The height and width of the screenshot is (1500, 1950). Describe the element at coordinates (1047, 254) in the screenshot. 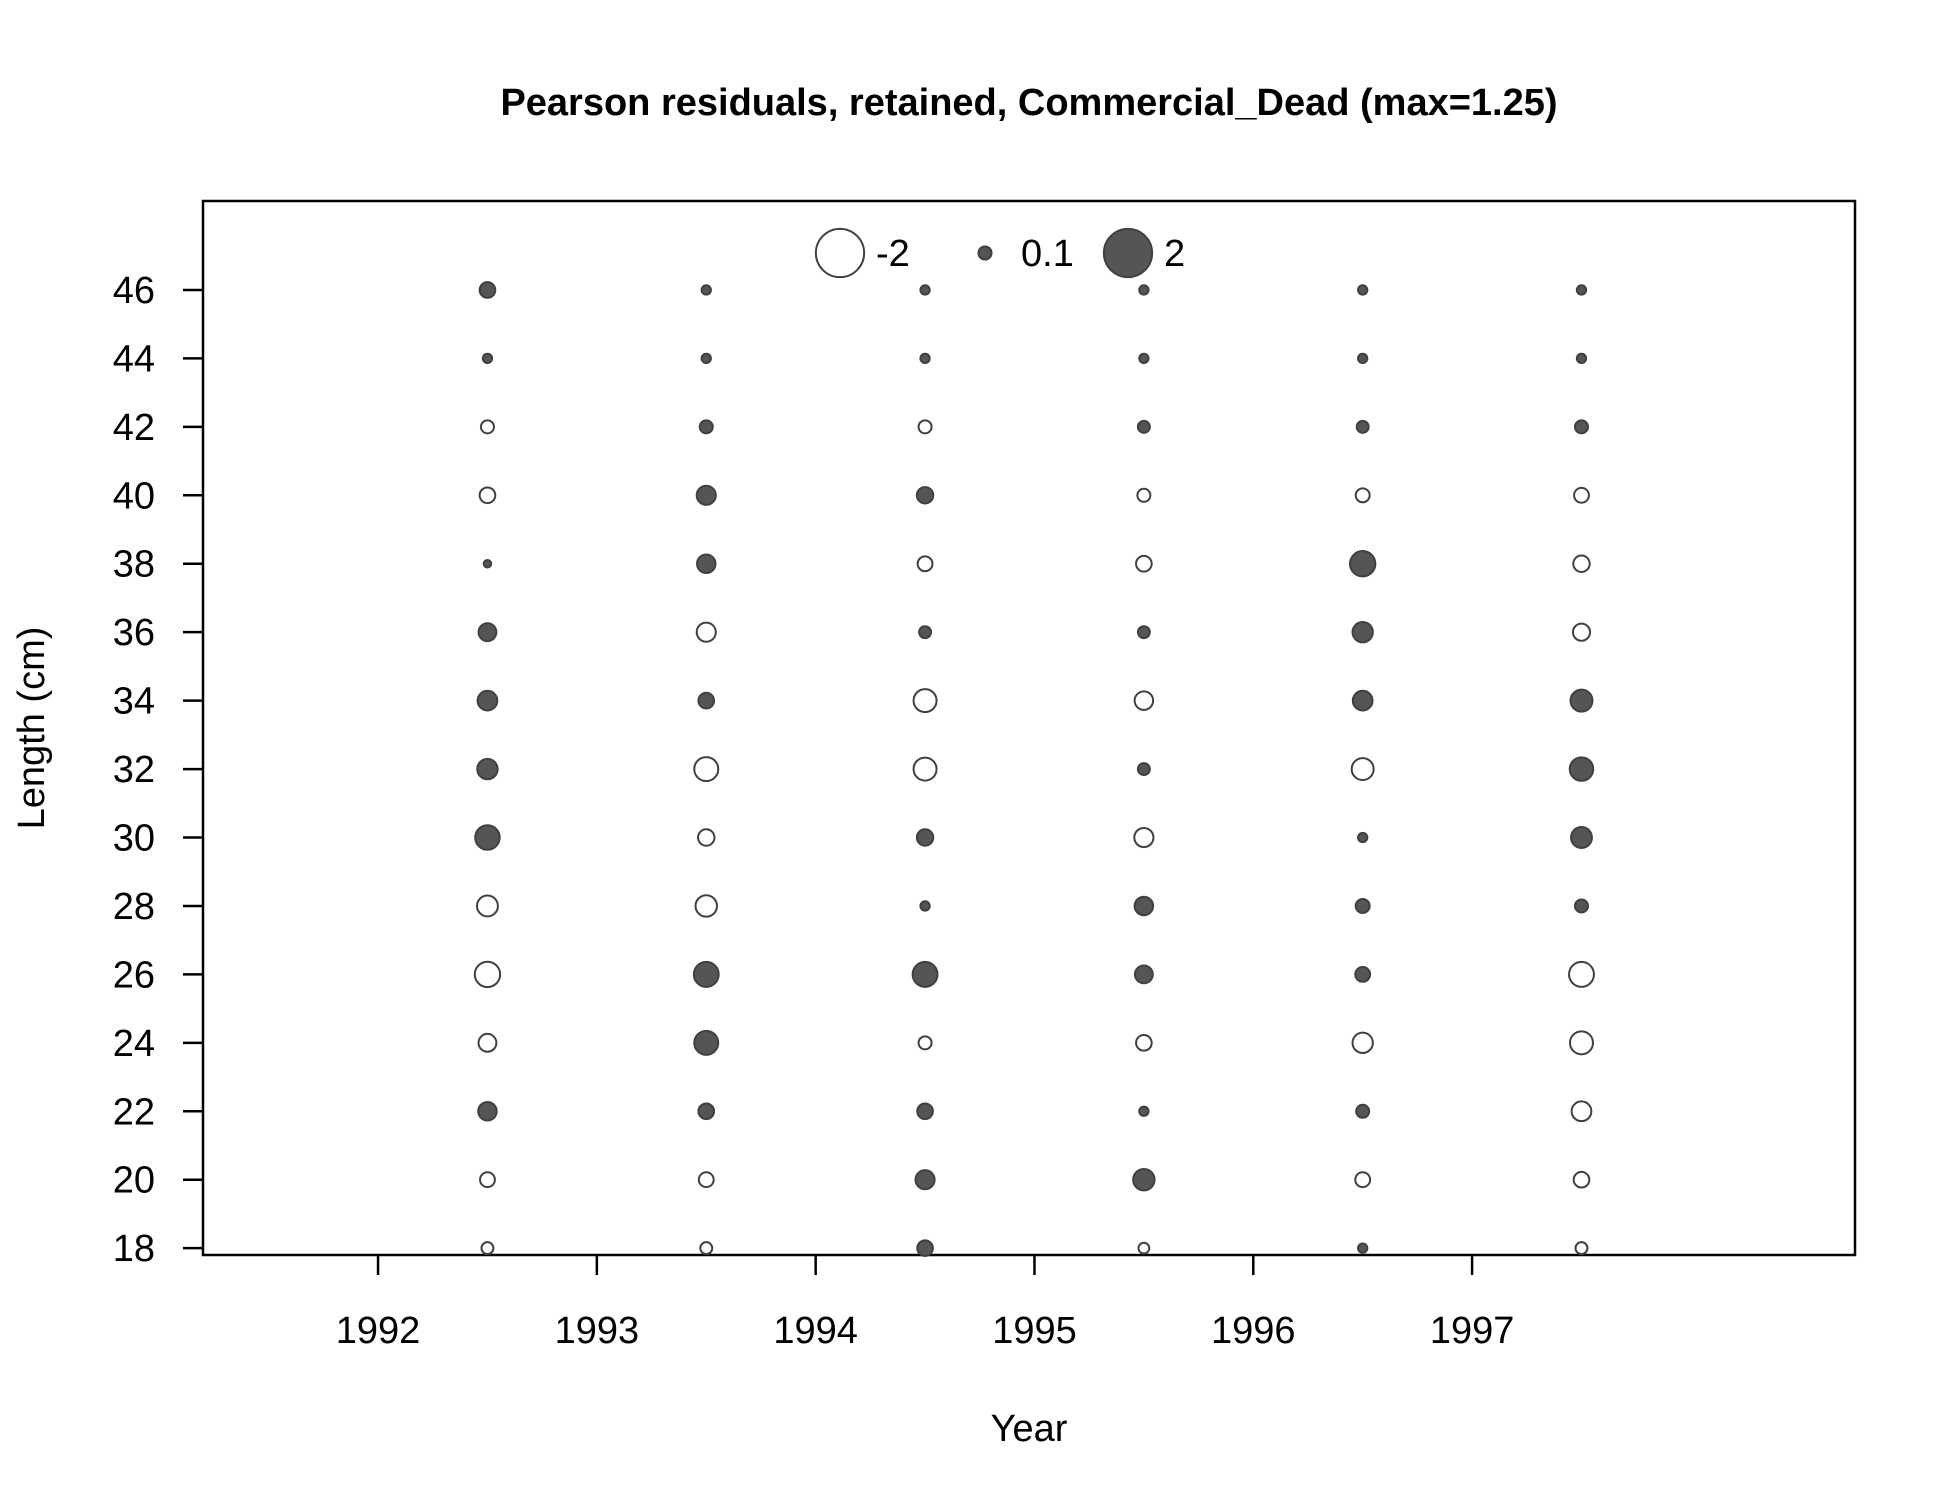

I see `legend-label: 0.1` at that location.